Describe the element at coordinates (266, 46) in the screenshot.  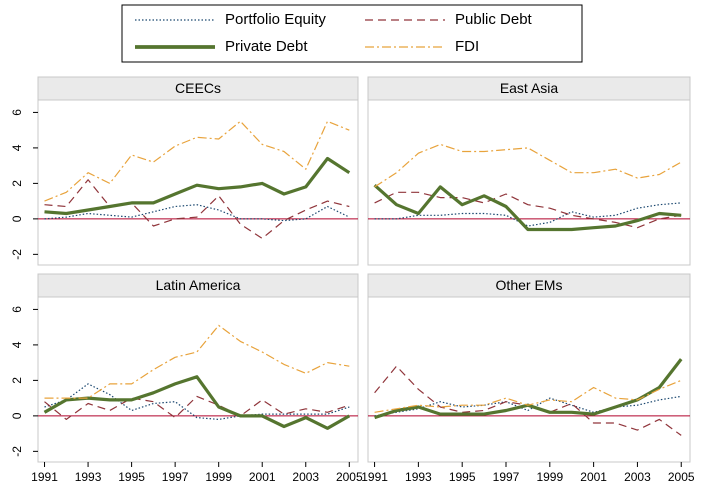
I see `legend-label: Private Debt` at that location.